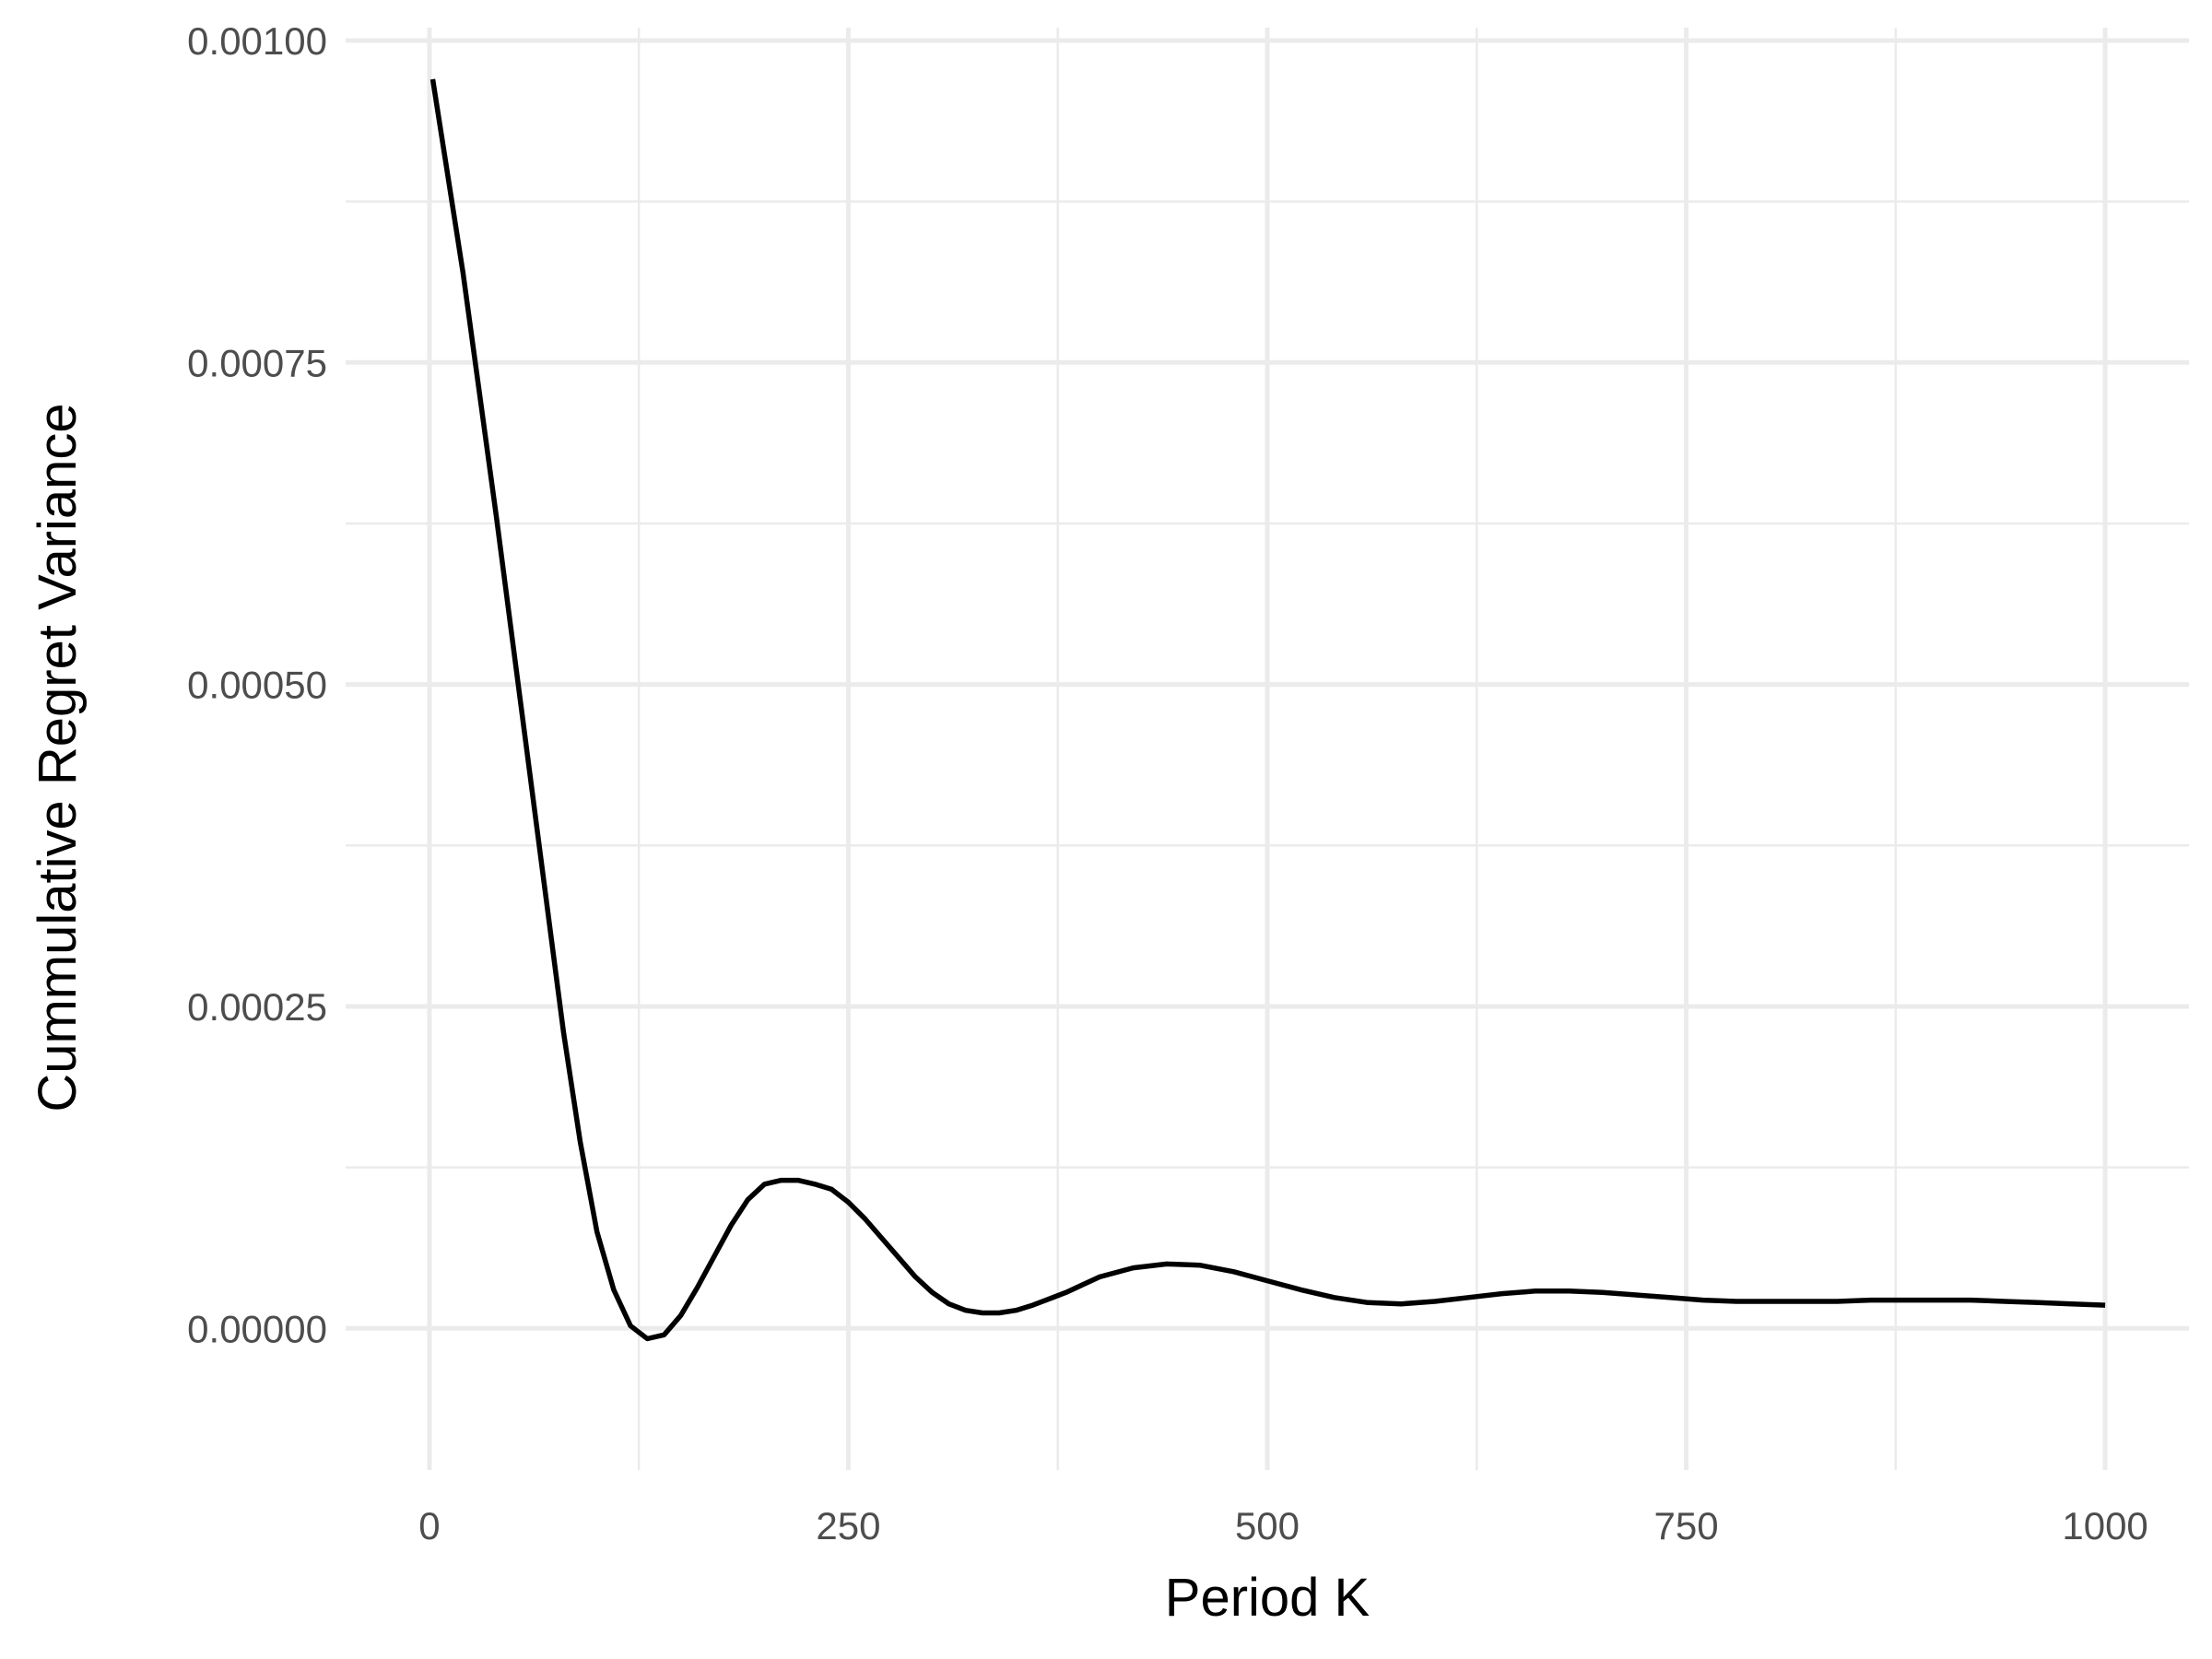  I want to click on x-tick-label: 0, so click(429, 1525).